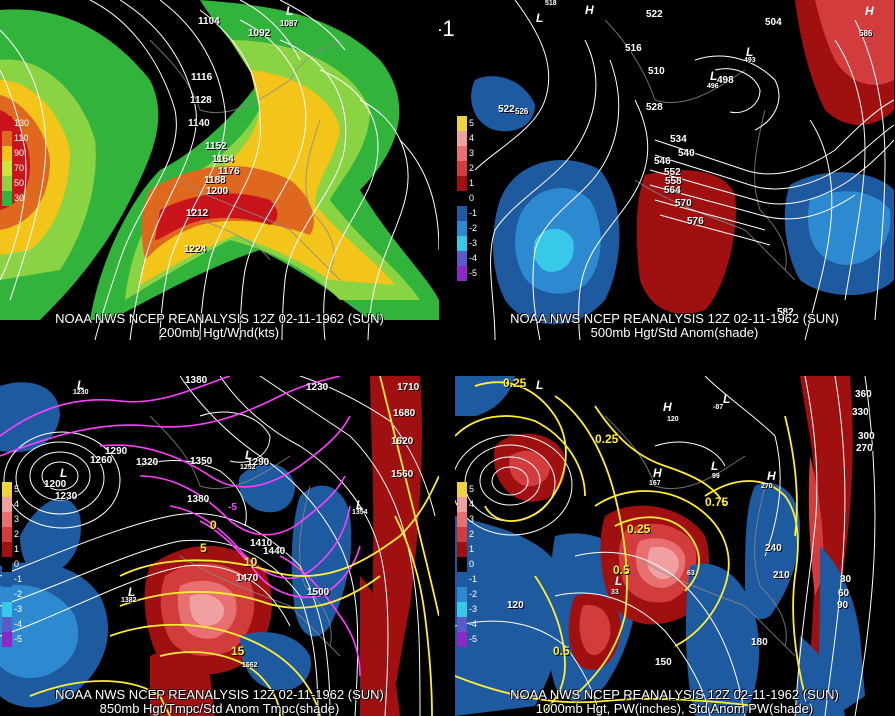  What do you see at coordinates (19, 198) in the screenshot?
I see `legend-label: 30` at bounding box center [19, 198].